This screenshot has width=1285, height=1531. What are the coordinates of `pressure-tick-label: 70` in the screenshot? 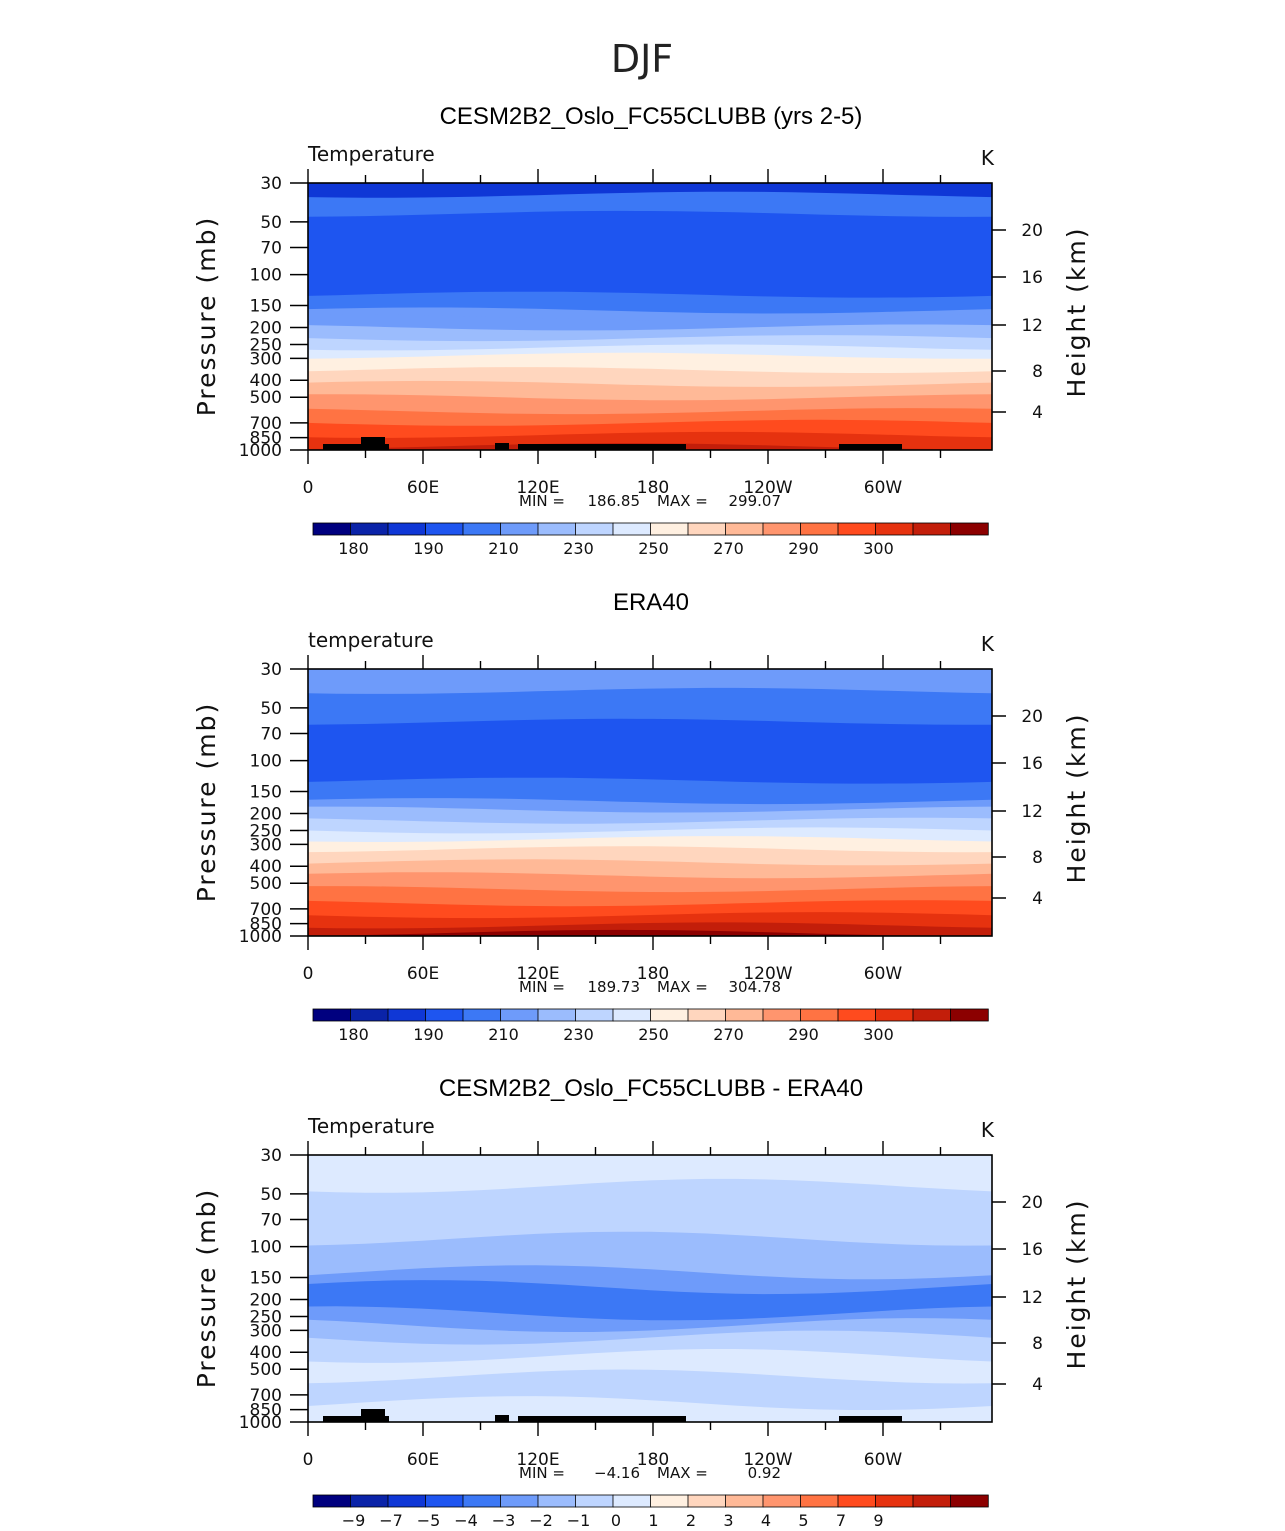 It's located at (271, 1221).